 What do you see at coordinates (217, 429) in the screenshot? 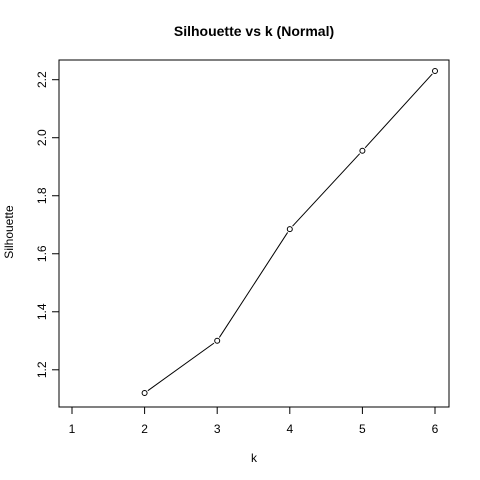
I see `x-tick-label: 3` at bounding box center [217, 429].